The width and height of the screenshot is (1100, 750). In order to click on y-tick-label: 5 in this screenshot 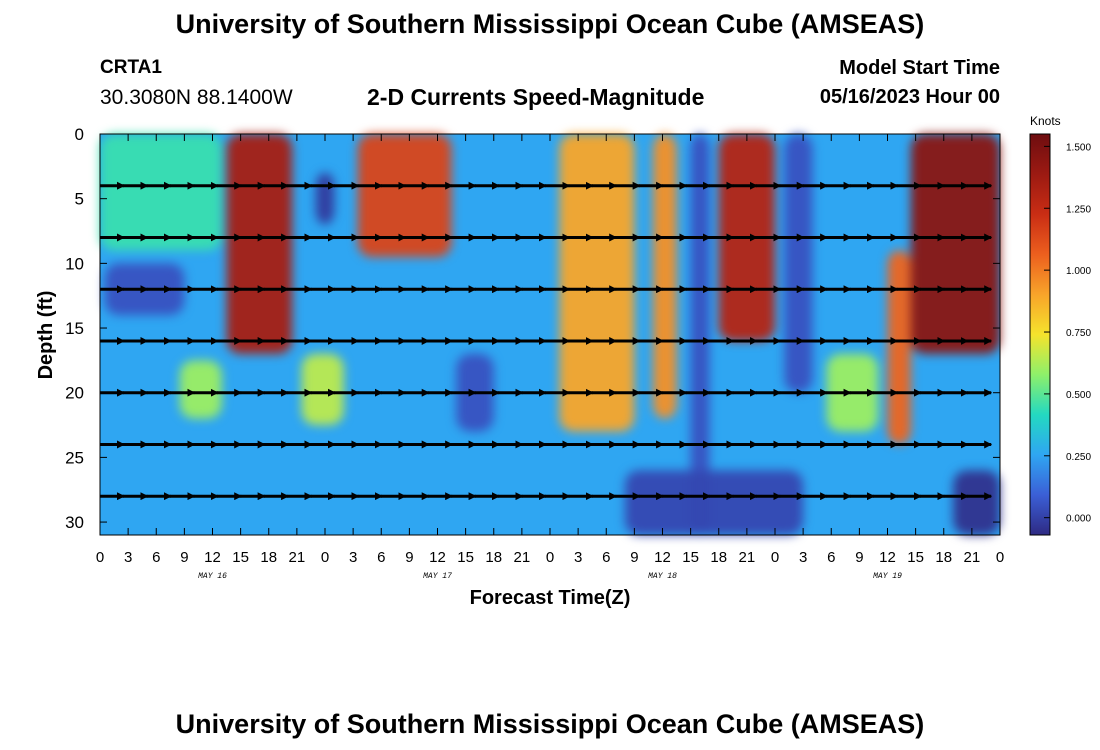, I will do `click(79, 199)`.